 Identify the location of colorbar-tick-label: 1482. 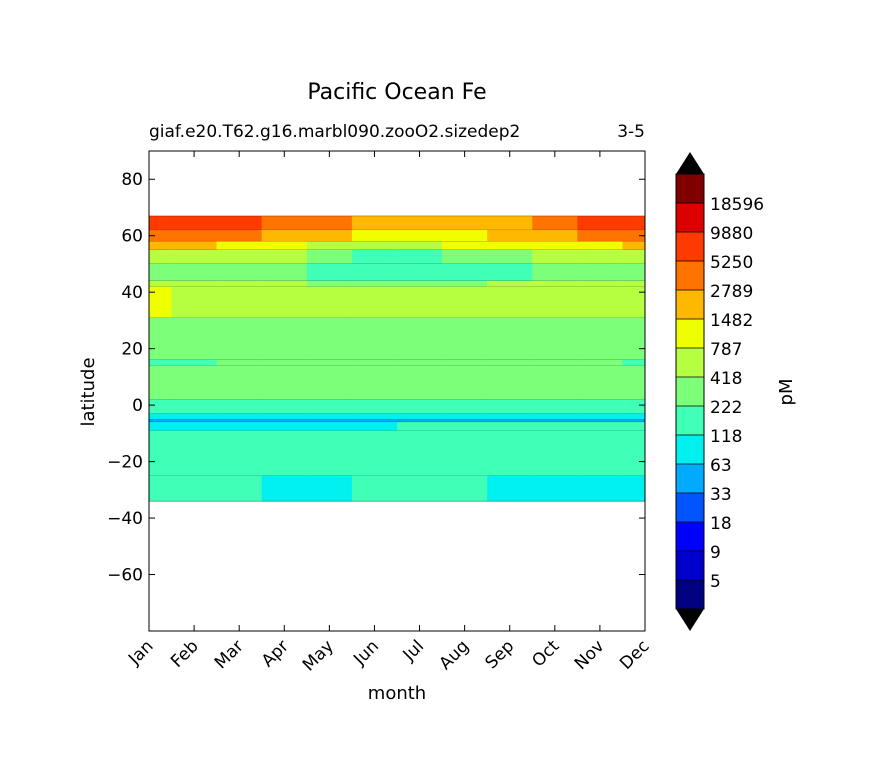
(731, 321).